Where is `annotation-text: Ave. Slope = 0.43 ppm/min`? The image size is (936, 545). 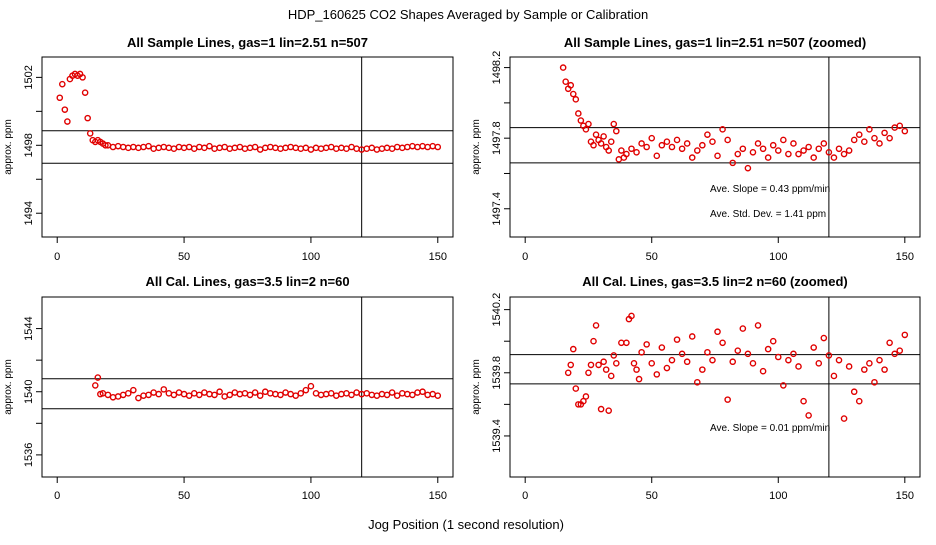 annotation-text: Ave. Slope = 0.43 ppm/min is located at coordinates (770, 189).